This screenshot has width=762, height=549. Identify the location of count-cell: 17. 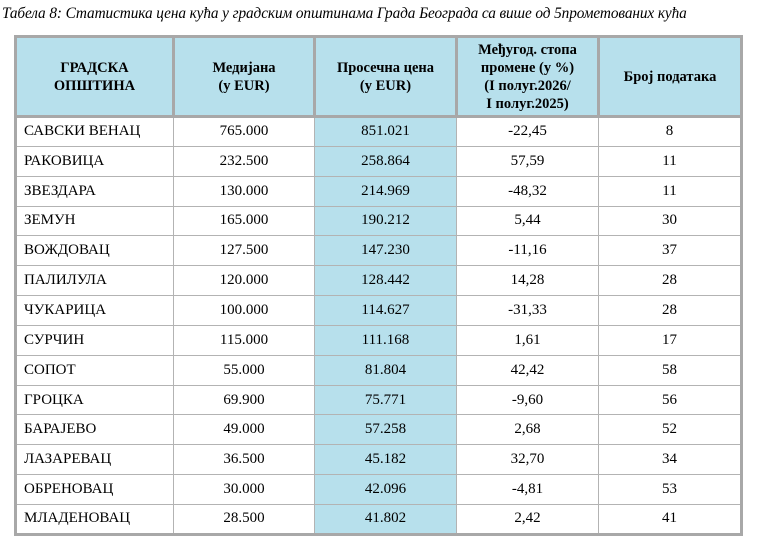
(670, 340).